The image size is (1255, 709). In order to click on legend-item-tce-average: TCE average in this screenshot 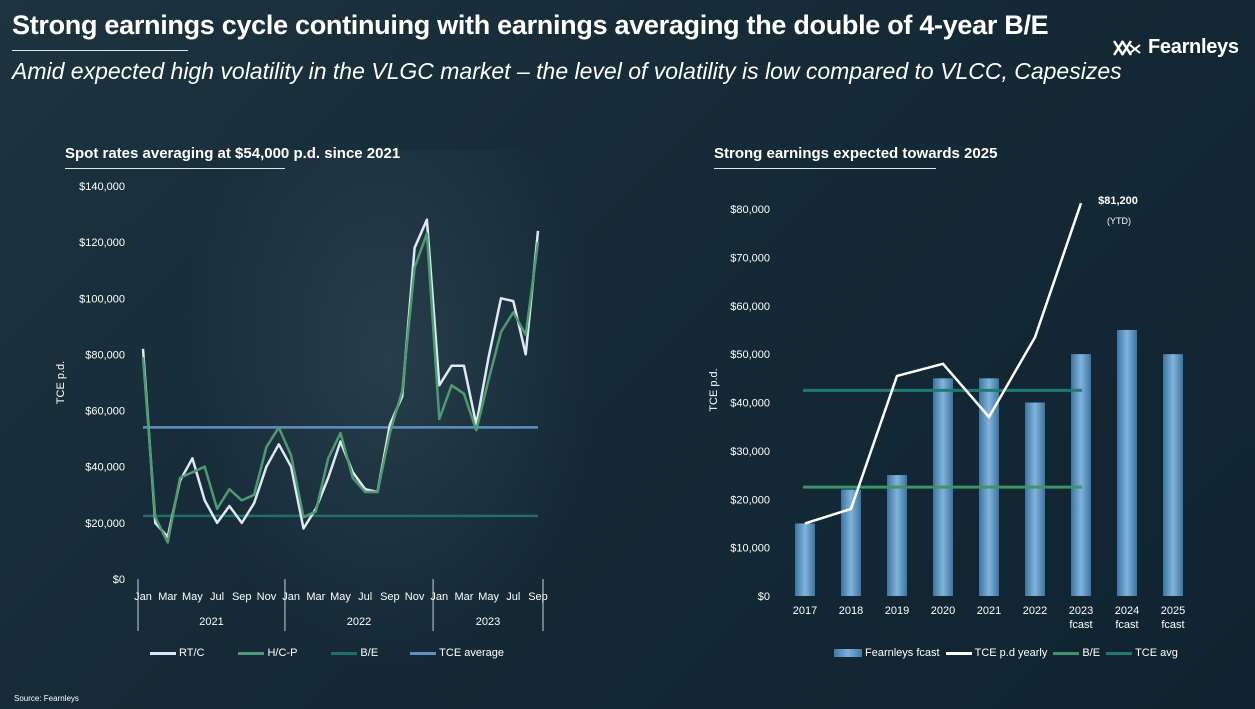, I will do `click(457, 653)`.